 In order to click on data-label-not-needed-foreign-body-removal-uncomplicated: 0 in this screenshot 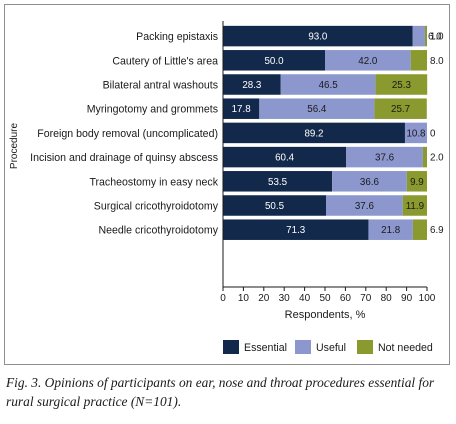, I will do `click(433, 133)`.